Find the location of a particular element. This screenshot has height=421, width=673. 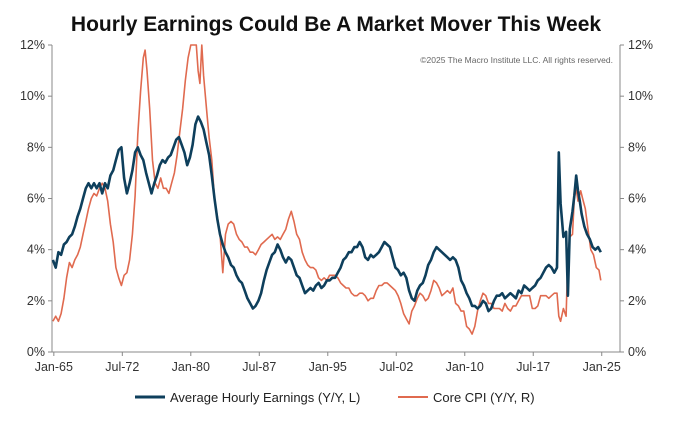

left-tick-label: 0% is located at coordinates (36, 352).